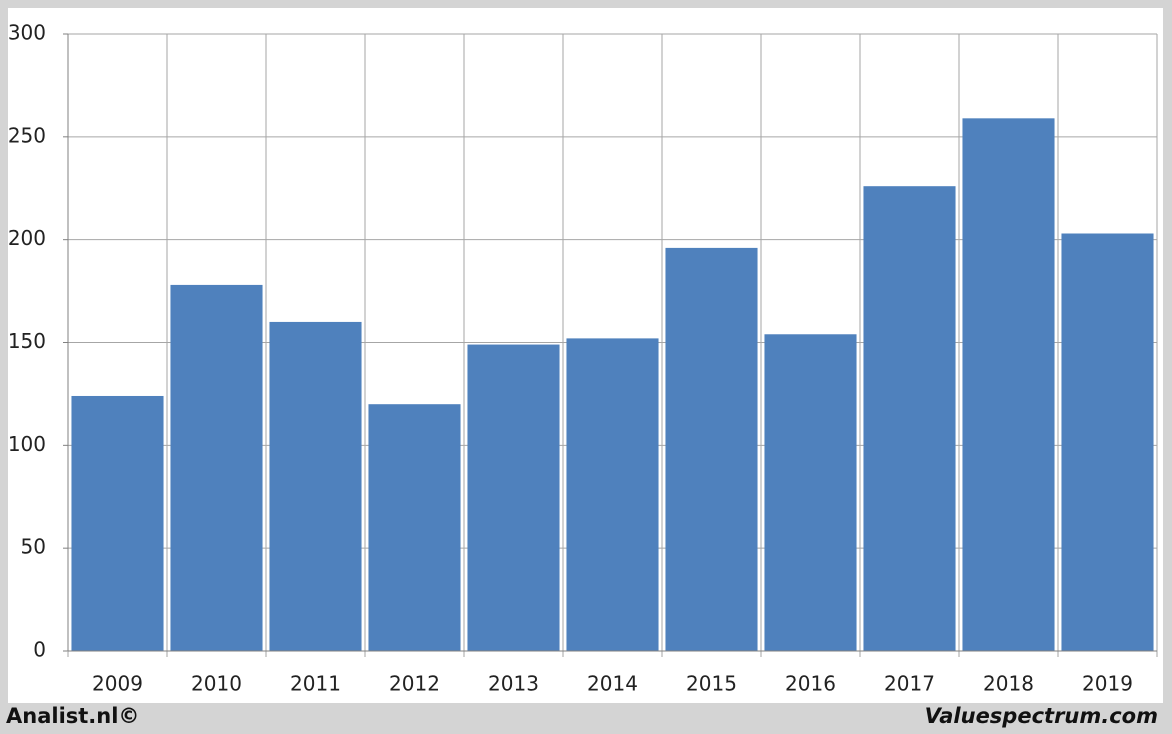  What do you see at coordinates (711, 684) in the screenshot?
I see `x-tick-label: 2015` at bounding box center [711, 684].